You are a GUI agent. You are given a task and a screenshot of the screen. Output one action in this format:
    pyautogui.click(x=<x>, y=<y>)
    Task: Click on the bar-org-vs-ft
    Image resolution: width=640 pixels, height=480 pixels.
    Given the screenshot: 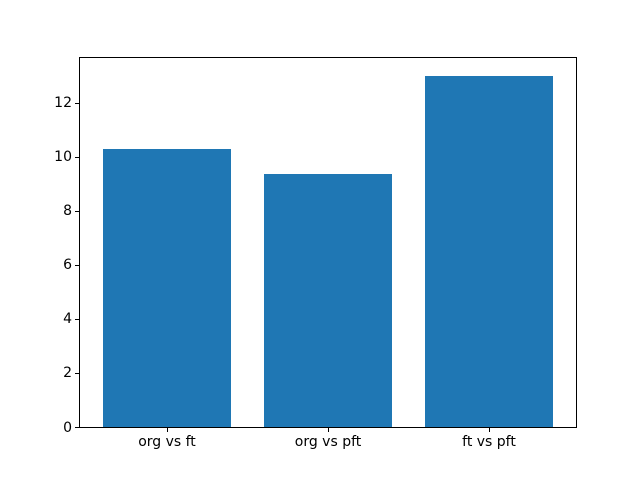 What is the action you would take?
    pyautogui.click(x=167, y=288)
    